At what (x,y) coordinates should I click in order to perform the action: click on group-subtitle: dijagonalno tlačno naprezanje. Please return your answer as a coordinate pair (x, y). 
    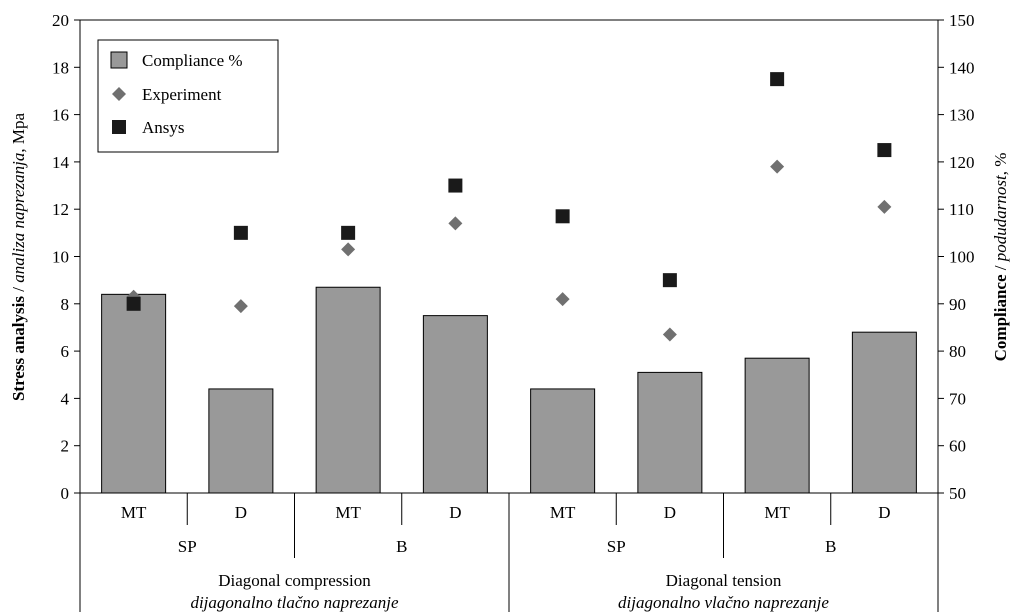
    Looking at the image, I should click on (294, 602).